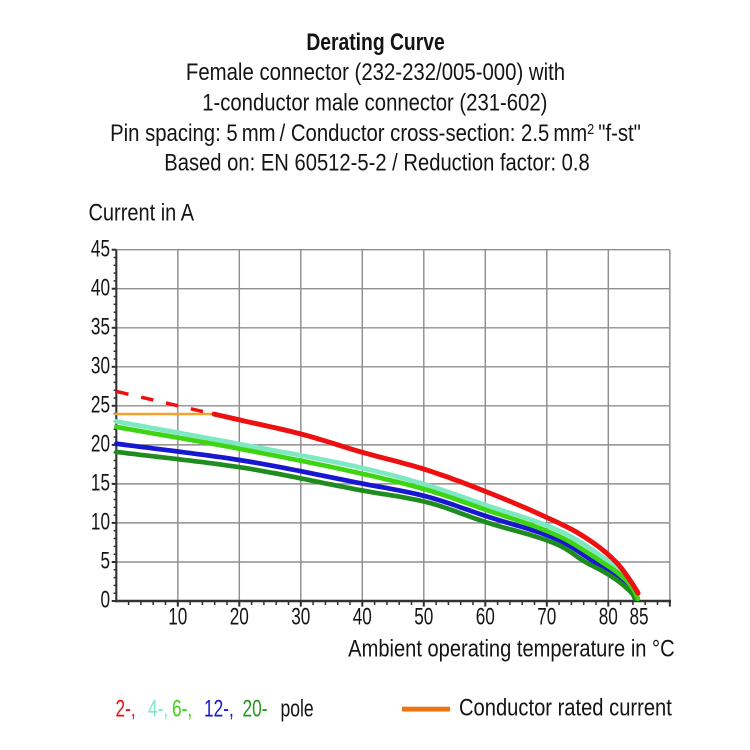  I want to click on svg-text: 12-,, so click(219, 709).